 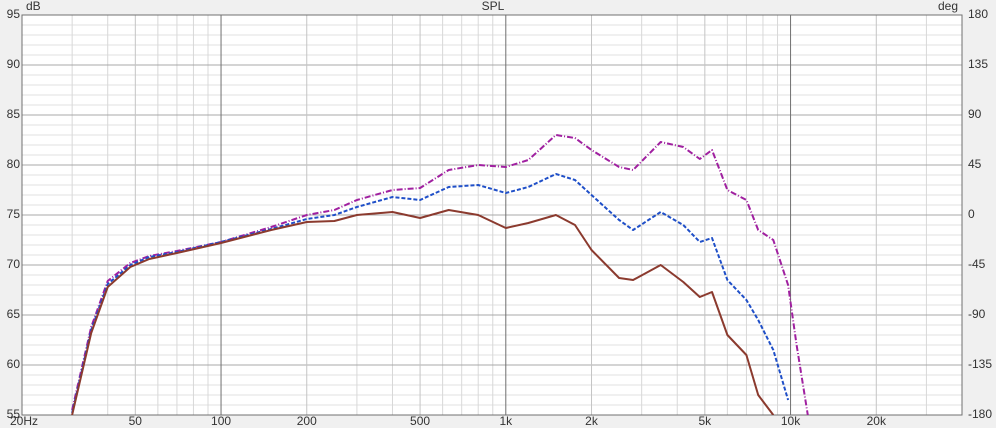 What do you see at coordinates (980, 414) in the screenshot?
I see `y2-tick-label: -180` at bounding box center [980, 414].